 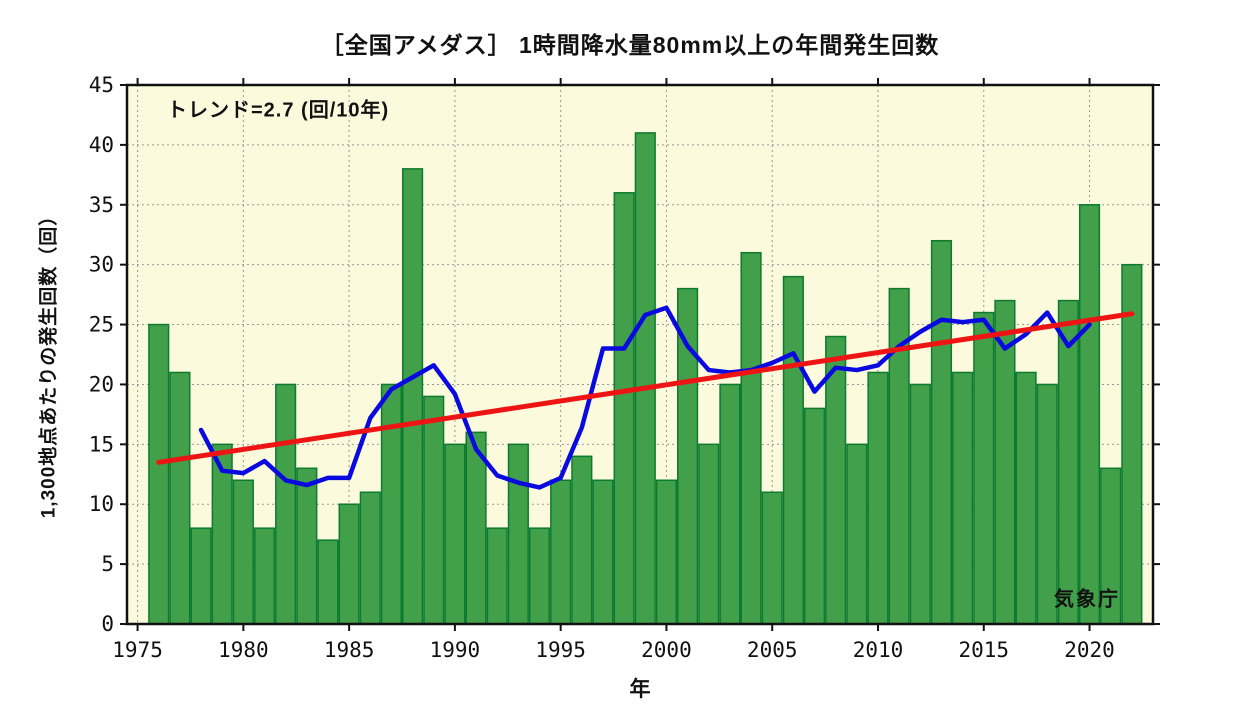 What do you see at coordinates (49, 362) in the screenshot?
I see `y-axis-label: 1,300地点あたりの発生回数（回）` at bounding box center [49, 362].